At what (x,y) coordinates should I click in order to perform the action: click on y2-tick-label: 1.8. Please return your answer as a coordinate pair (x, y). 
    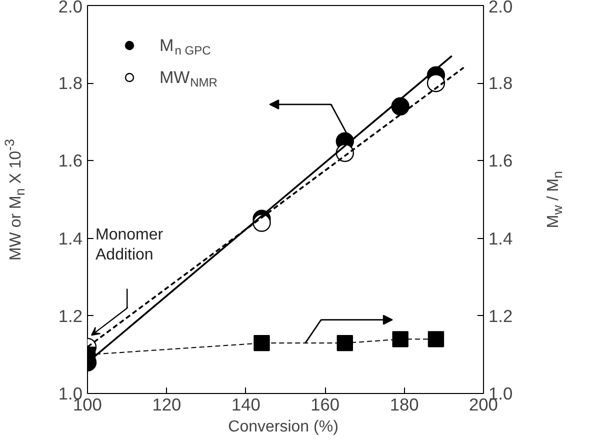
    Looking at the image, I should click on (500, 83).